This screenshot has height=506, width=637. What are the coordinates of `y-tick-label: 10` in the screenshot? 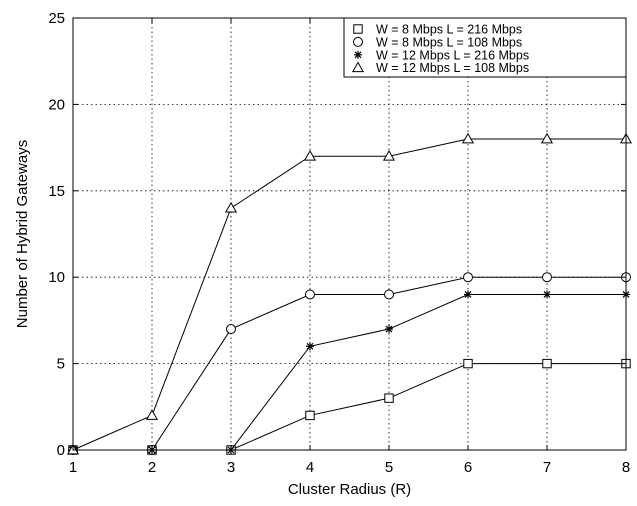 It's located at (56, 277).